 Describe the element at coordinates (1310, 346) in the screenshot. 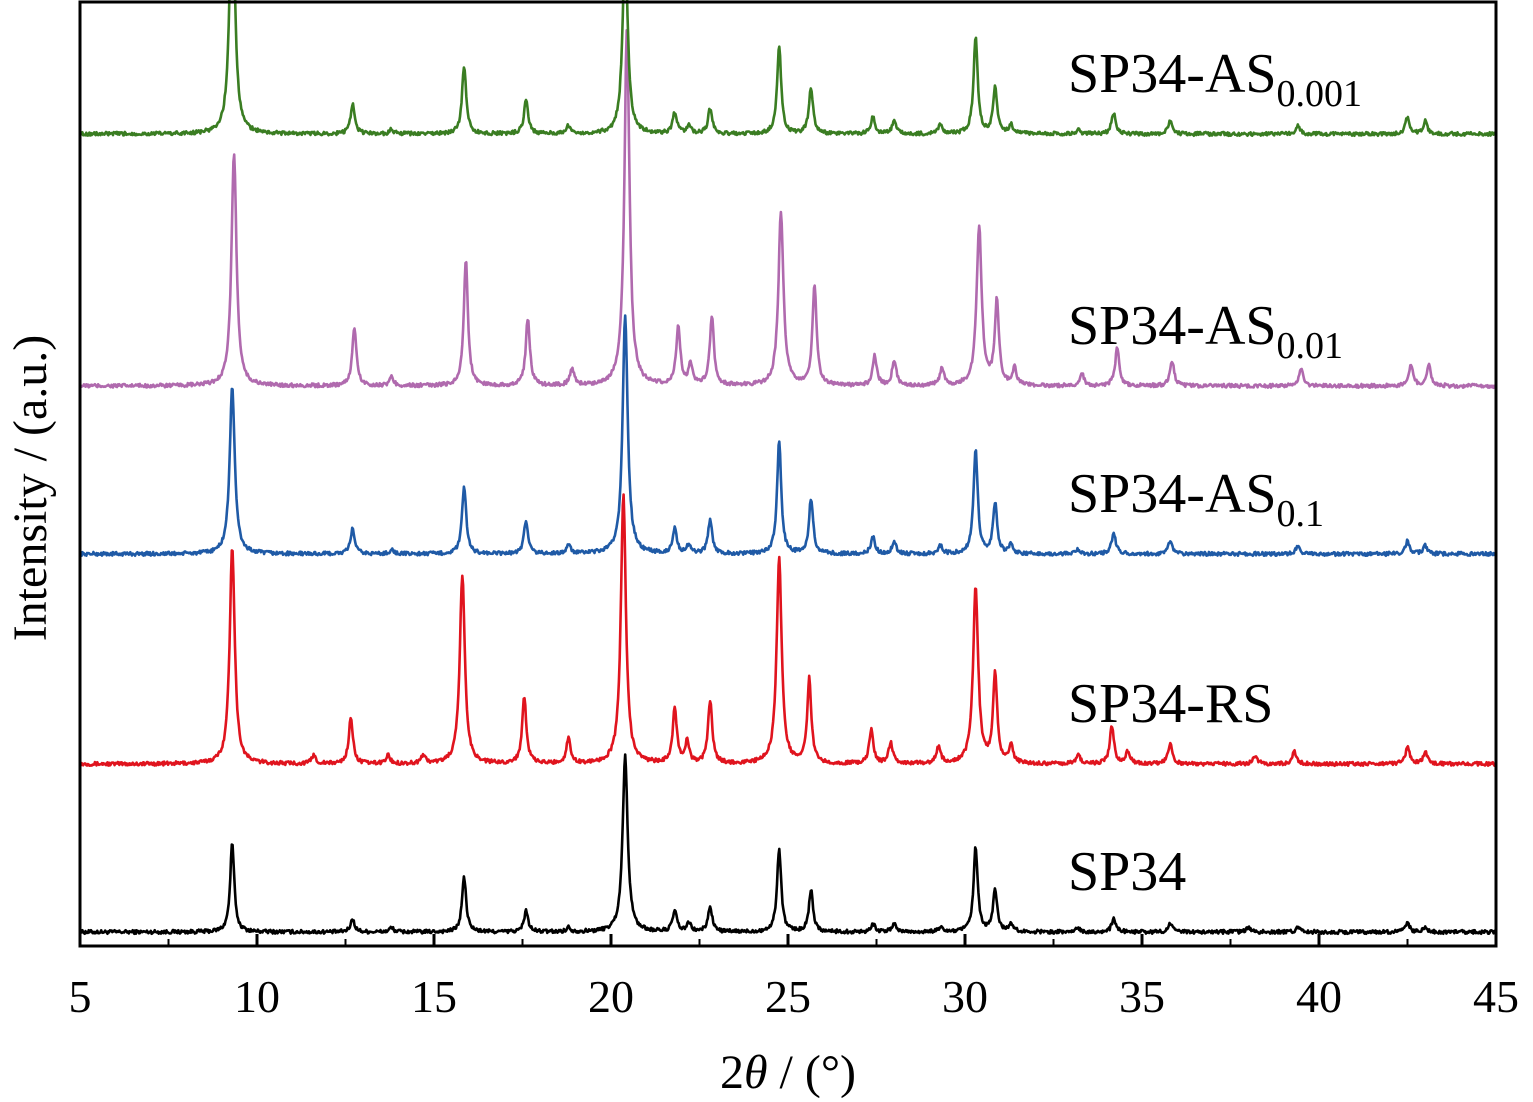

I see `series-label-subscript: 0.01` at that location.